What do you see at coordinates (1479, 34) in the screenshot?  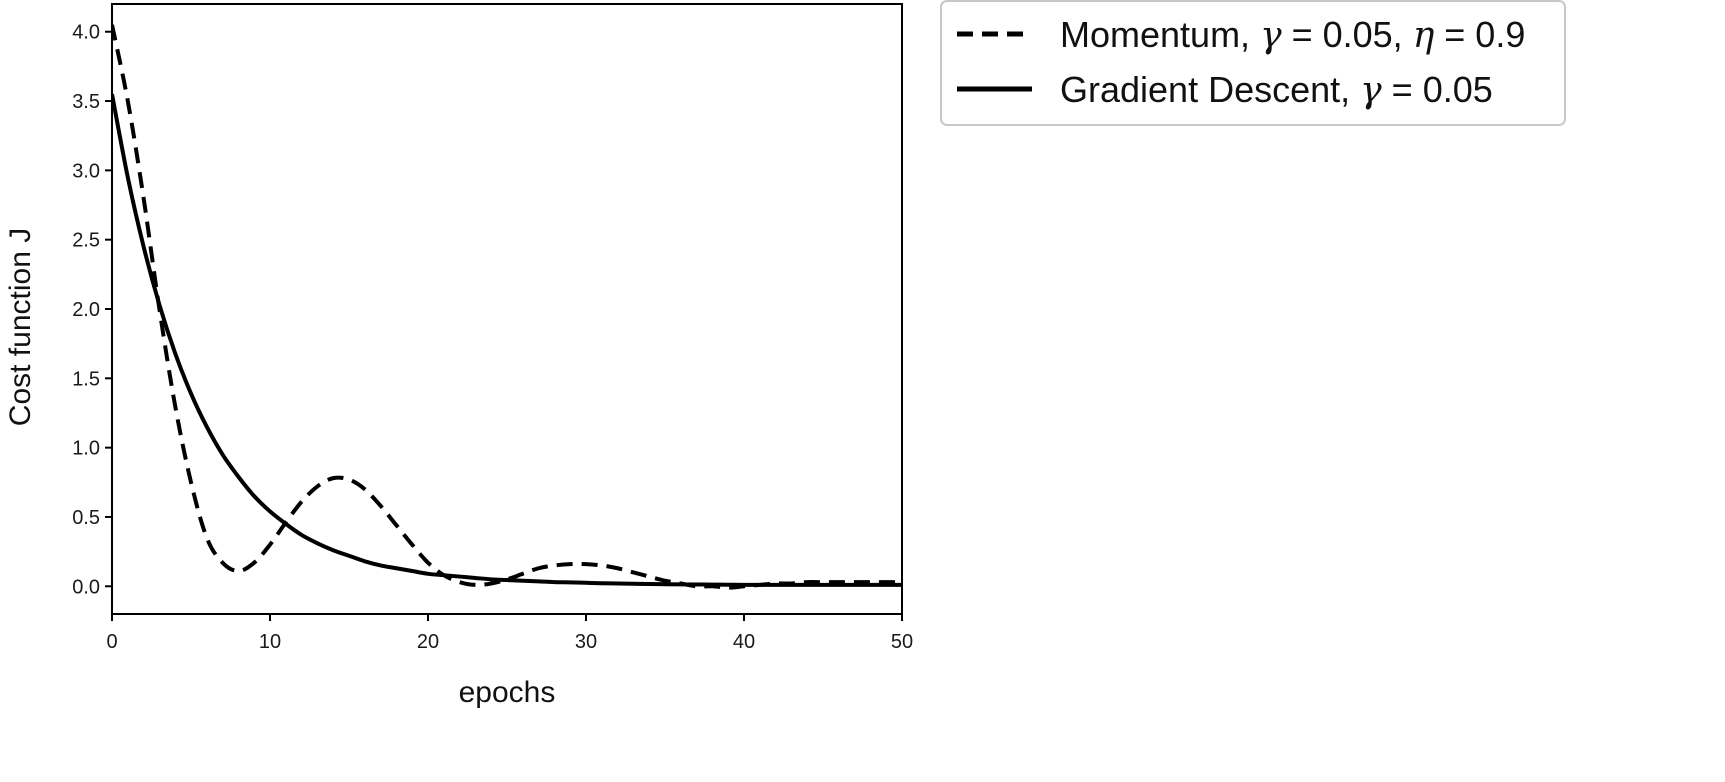 I see `legend-momentum-eta-value: = 0.9` at bounding box center [1479, 34].